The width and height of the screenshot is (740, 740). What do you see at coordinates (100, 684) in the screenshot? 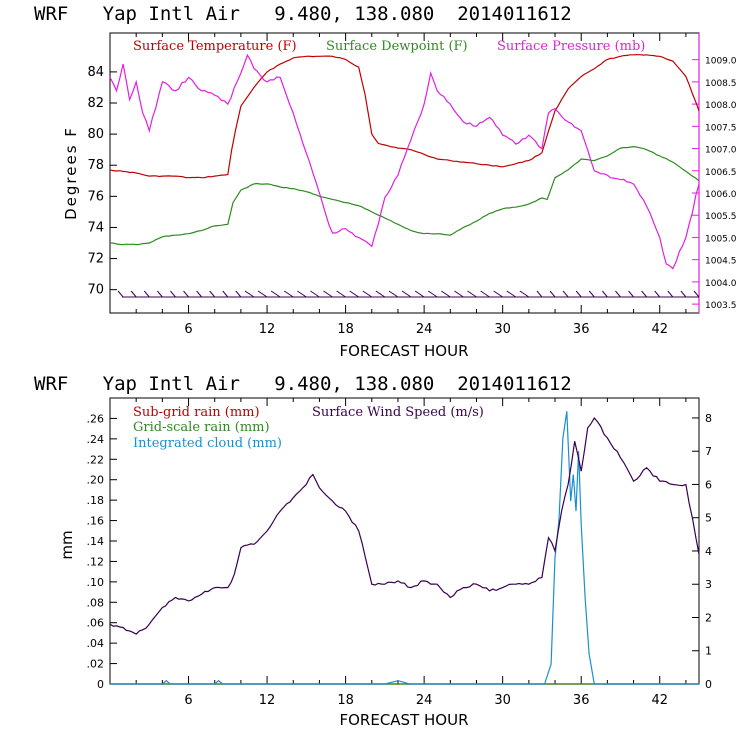
I see `bottom-y-tick-label: 0` at bounding box center [100, 684].